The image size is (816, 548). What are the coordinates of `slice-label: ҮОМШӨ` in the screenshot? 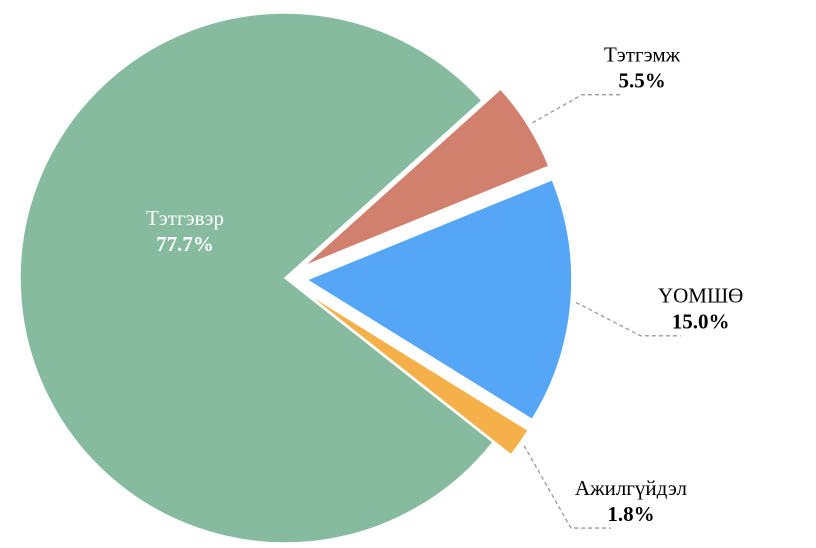 It's located at (700, 296).